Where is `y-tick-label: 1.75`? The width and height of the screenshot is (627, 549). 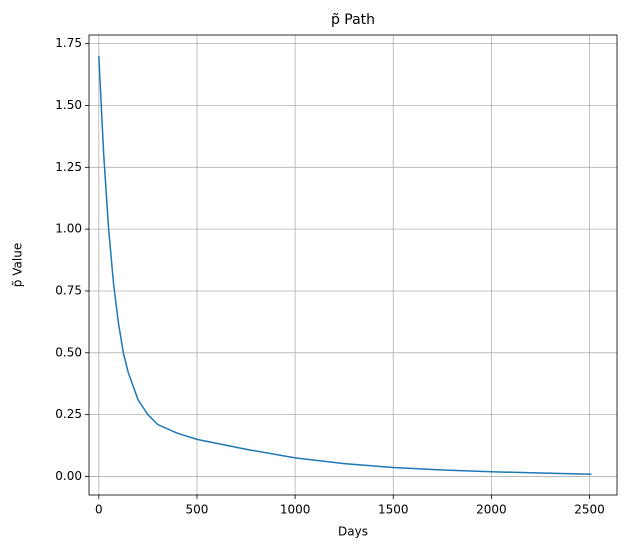 y-tick-label: 1.75 is located at coordinates (68, 43).